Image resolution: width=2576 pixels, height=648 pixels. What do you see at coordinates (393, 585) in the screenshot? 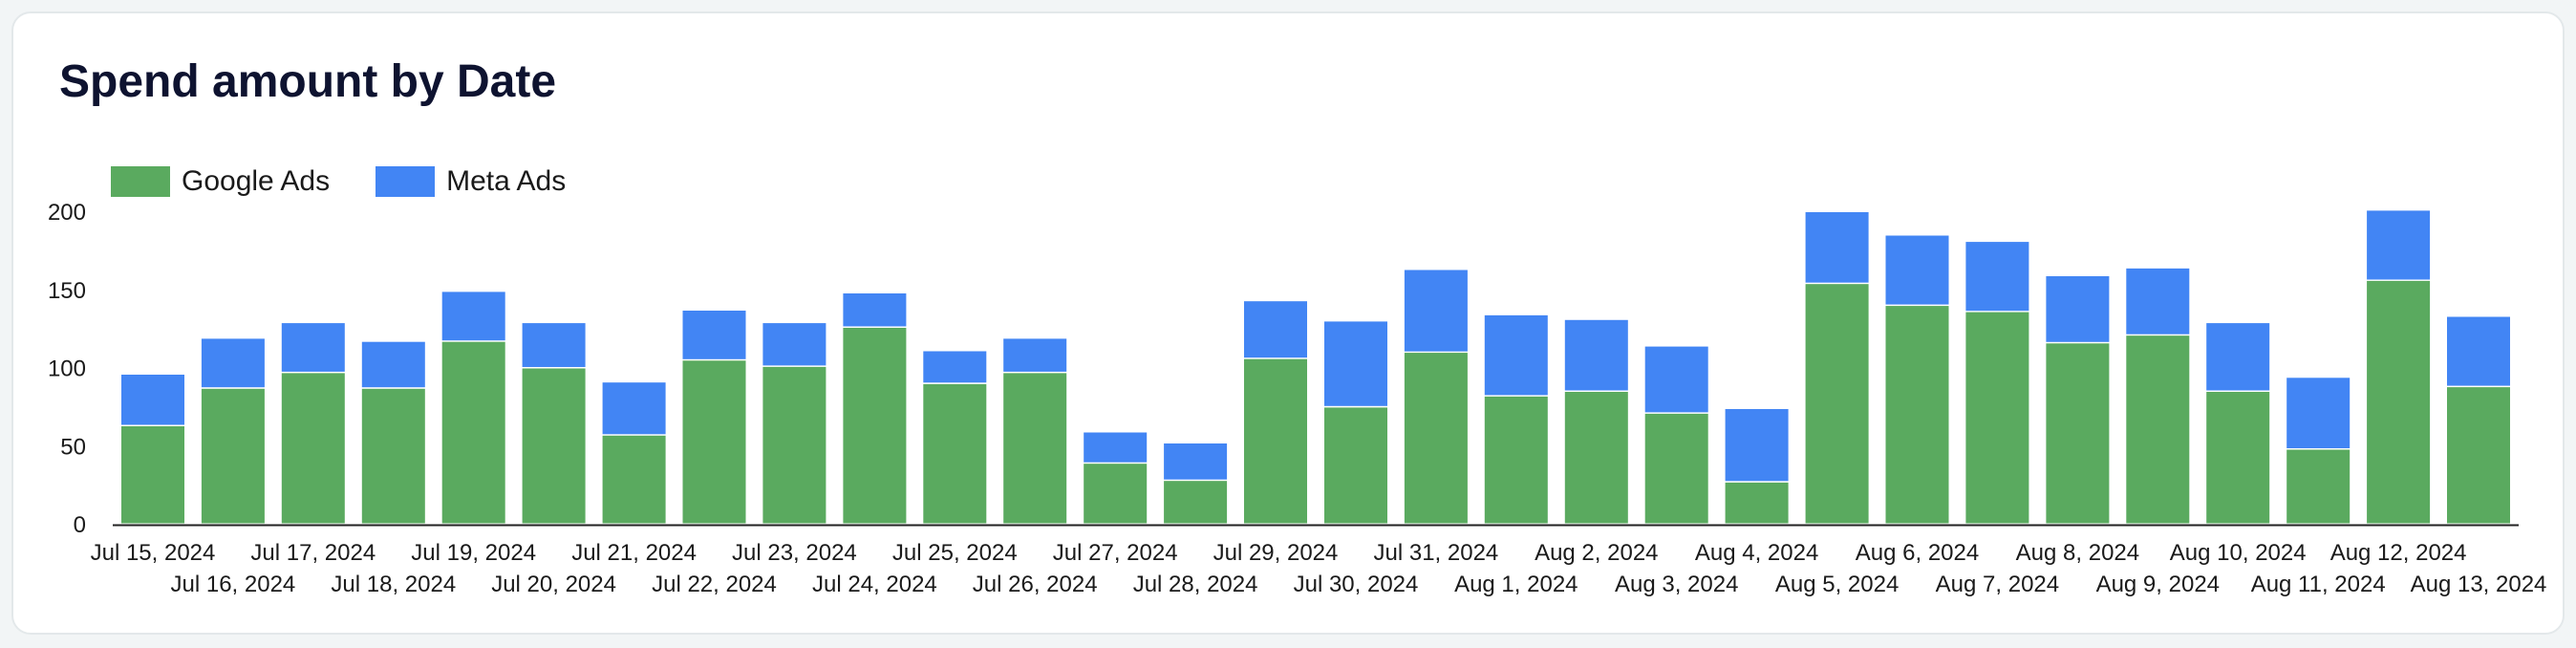
I see `x-tick-label: Jul 18, 2024` at bounding box center [393, 585].